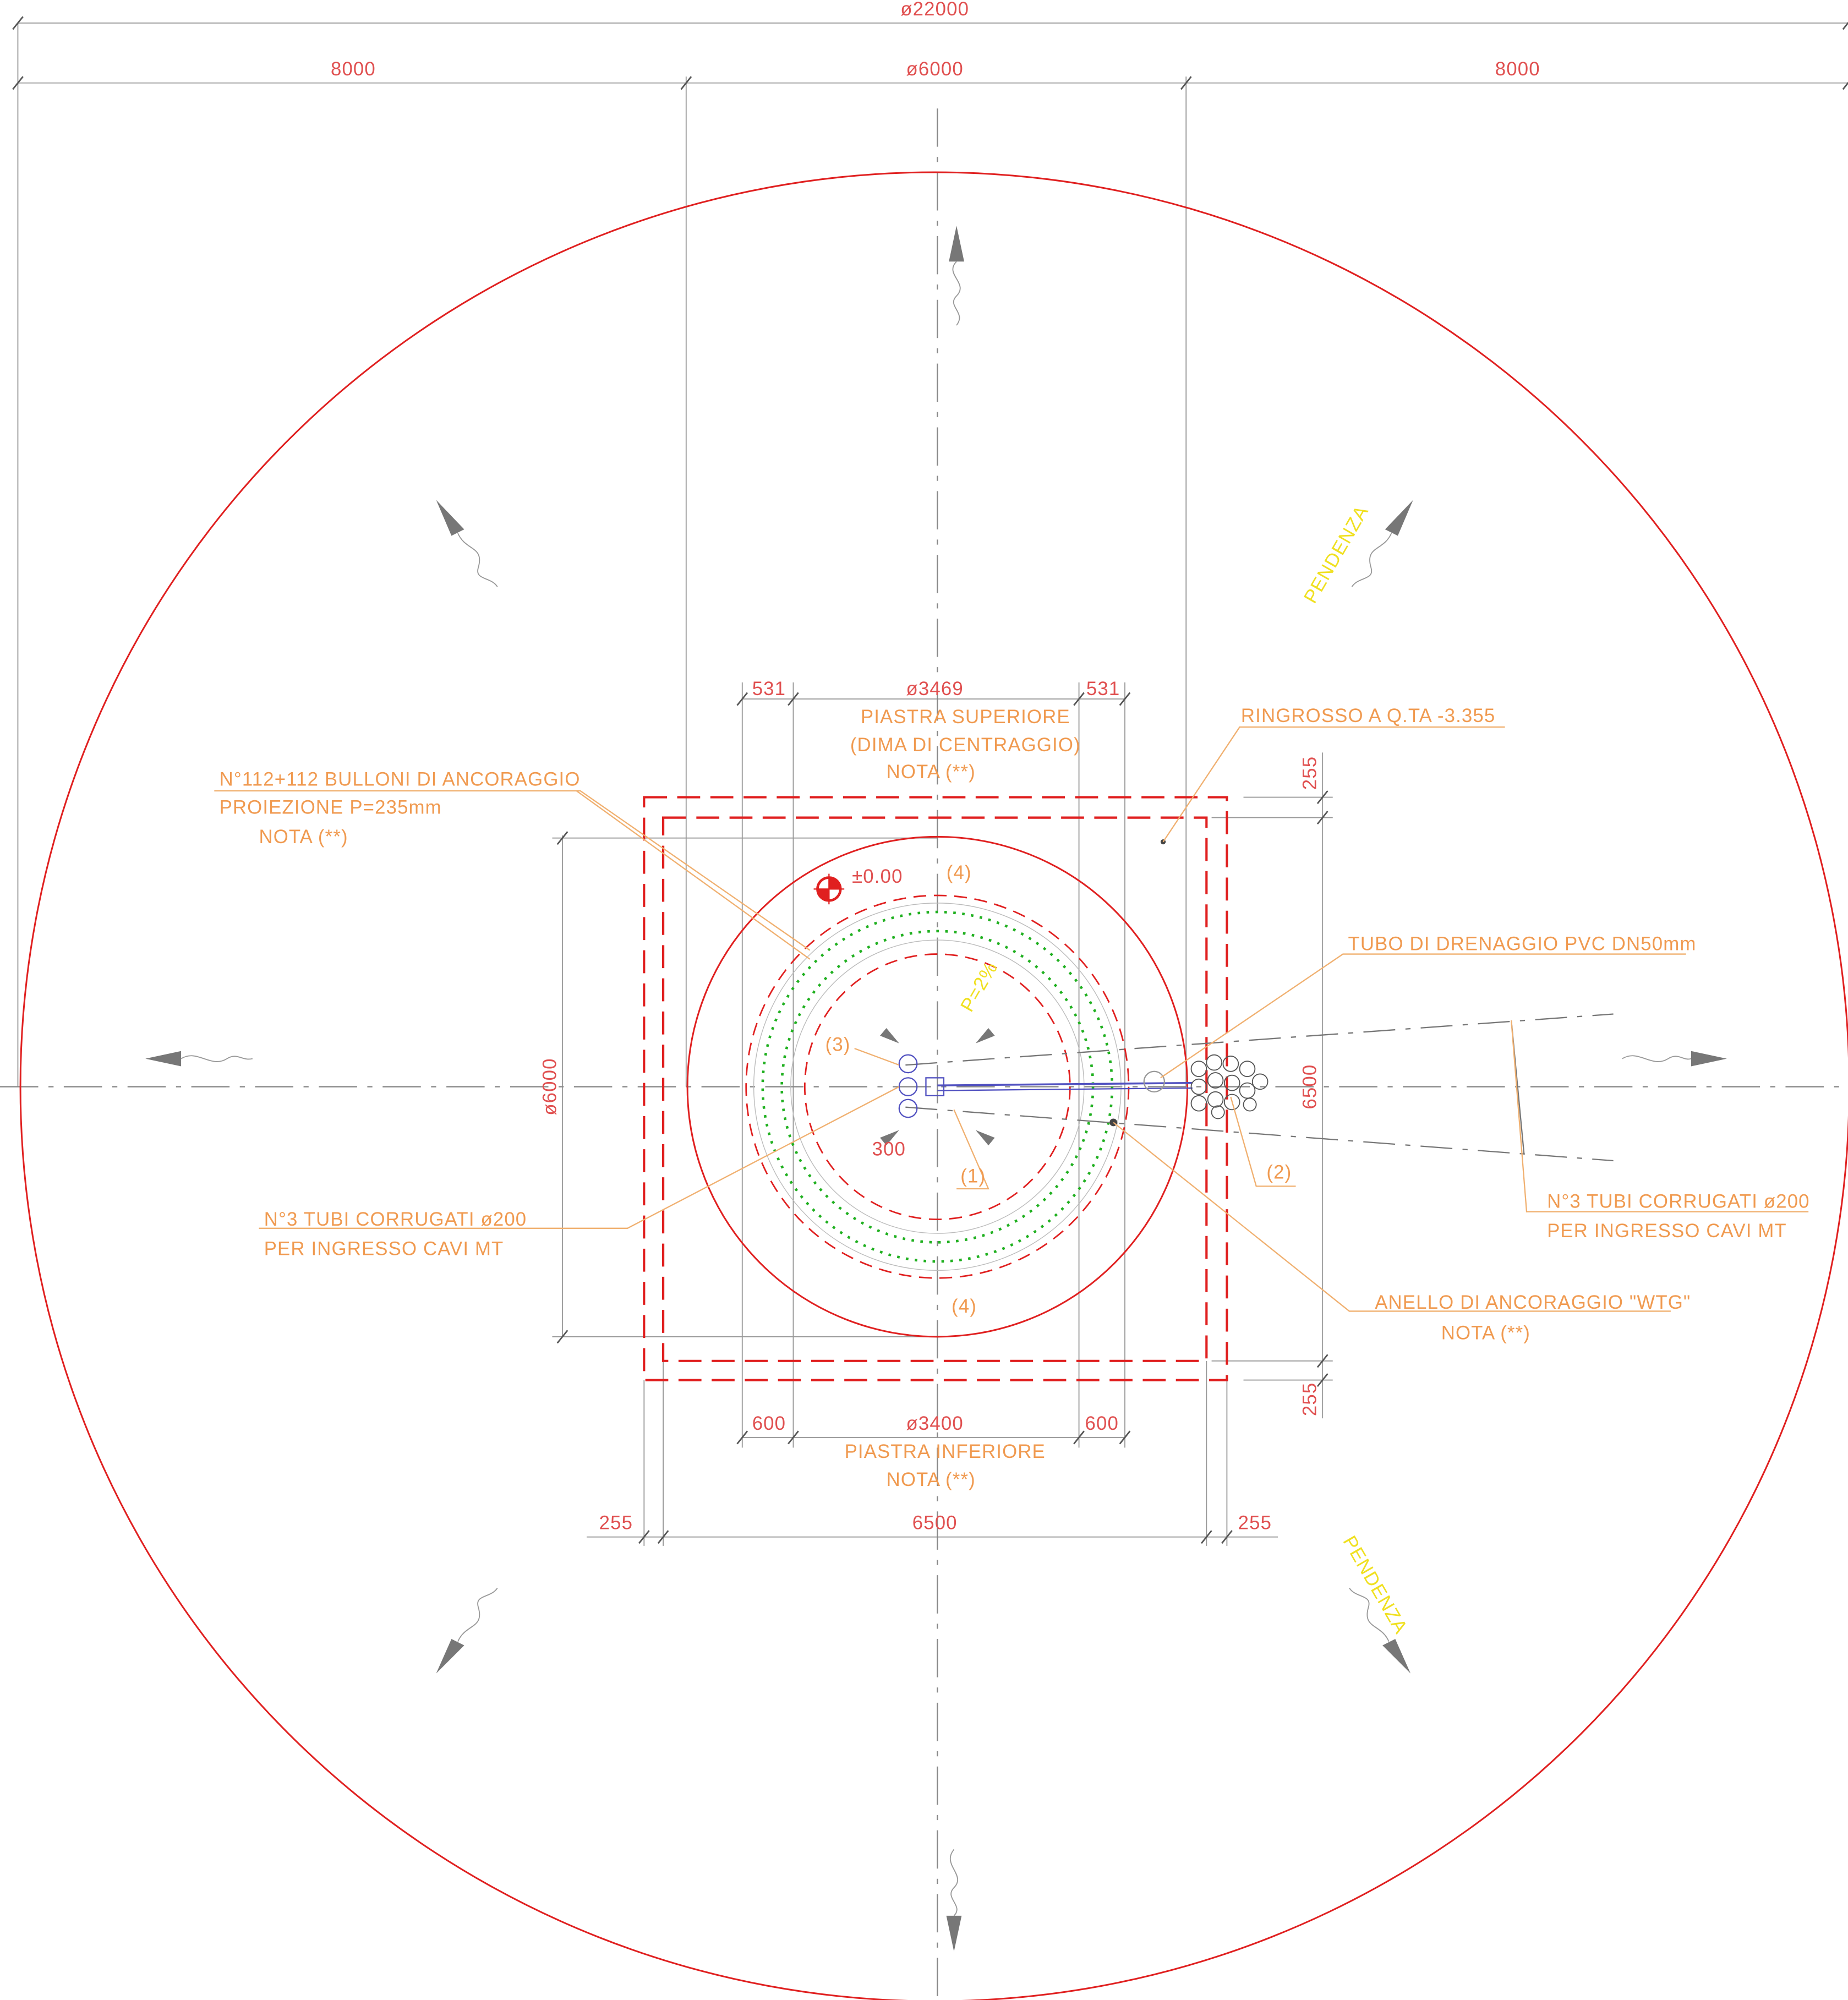  Describe the element at coordinates (935, 689) in the screenshot. I see `dimension: ø3469` at that location.